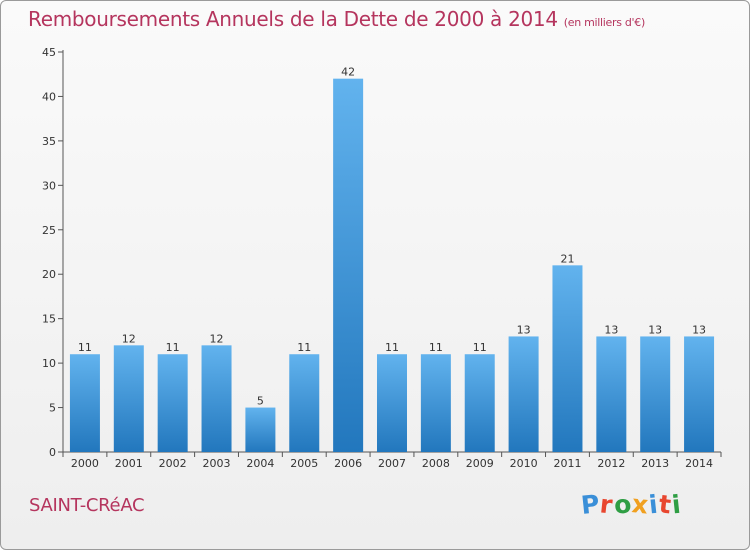 The image size is (750, 551). I want to click on chart-subtitle: (en milliers d'€), so click(604, 22).